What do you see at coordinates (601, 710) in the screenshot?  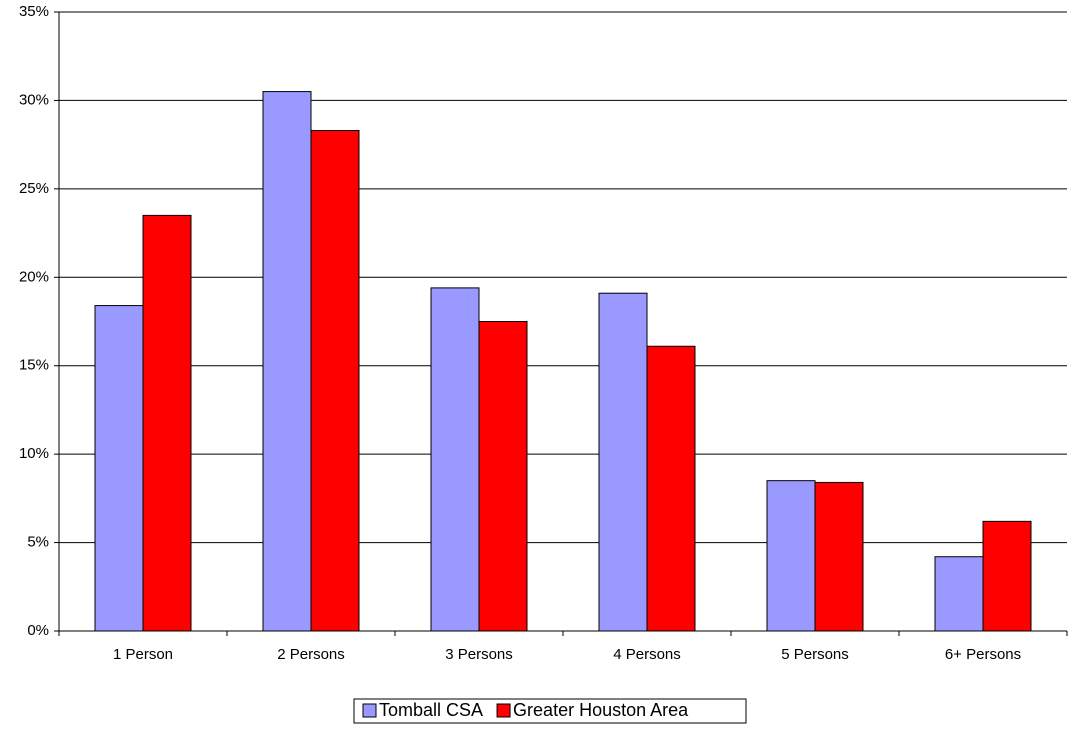 I see `legend-label: Greater Houston Area` at bounding box center [601, 710].